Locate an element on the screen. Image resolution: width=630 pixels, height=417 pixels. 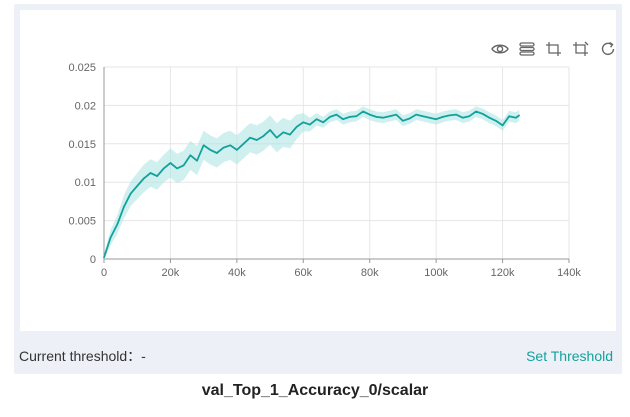
current-threshold-label: Current threshold：- is located at coordinates (82, 356).